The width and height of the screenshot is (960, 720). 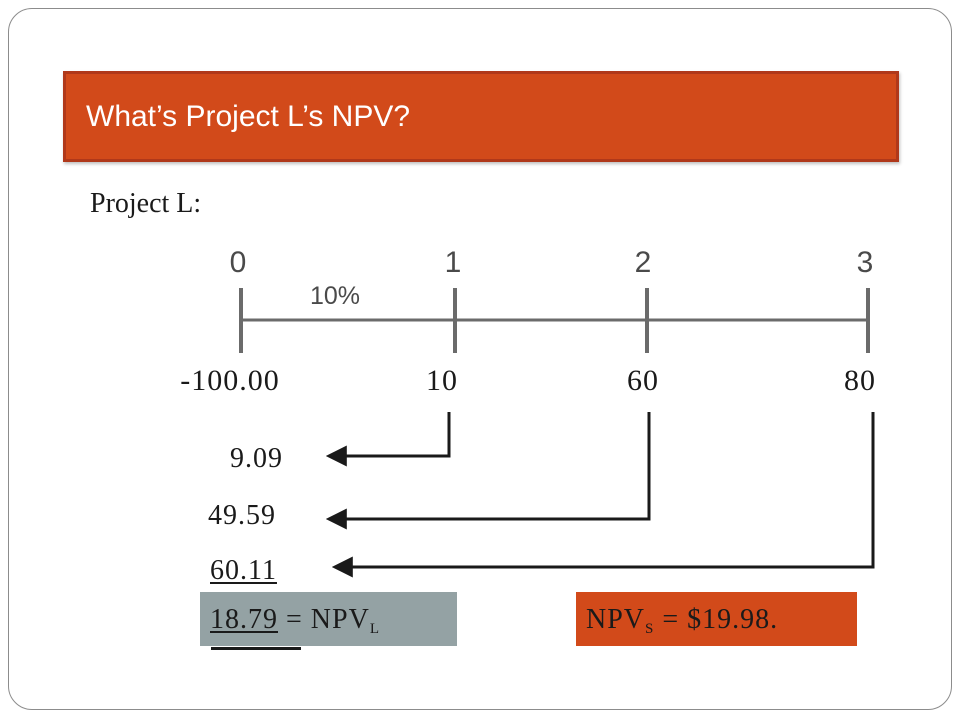 What do you see at coordinates (374, 629) in the screenshot?
I see `npv-l-subscript: L` at bounding box center [374, 629].